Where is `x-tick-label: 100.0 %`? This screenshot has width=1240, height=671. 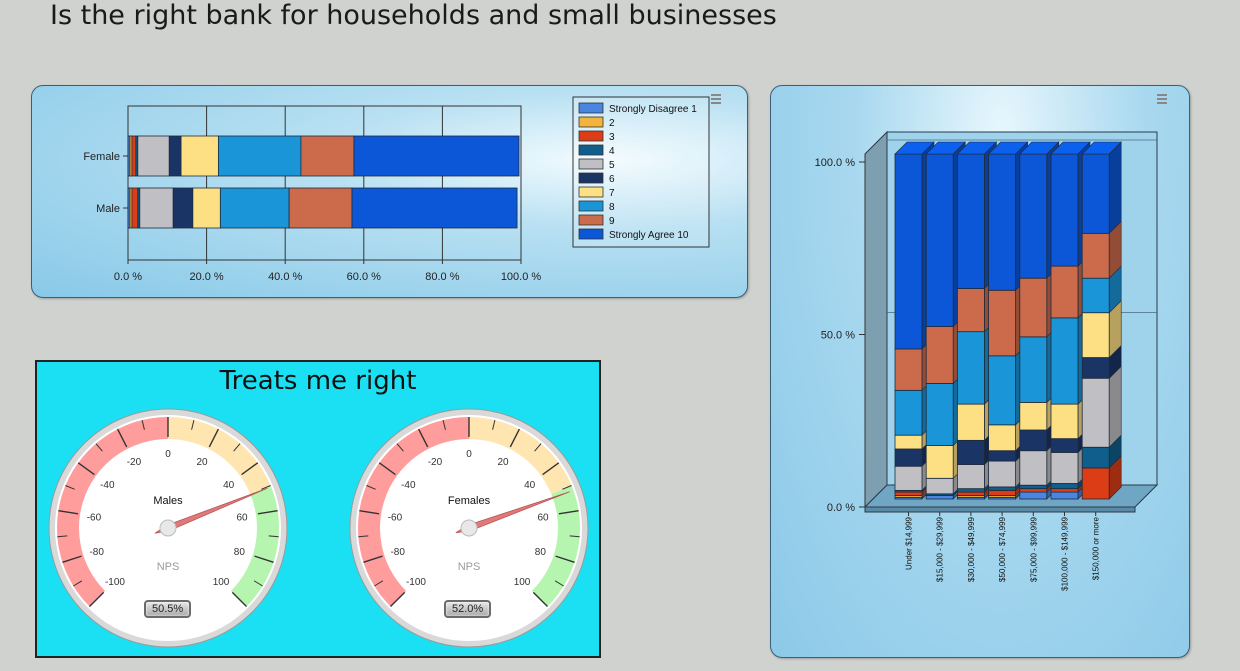 x-tick-label: 100.0 % is located at coordinates (521, 277).